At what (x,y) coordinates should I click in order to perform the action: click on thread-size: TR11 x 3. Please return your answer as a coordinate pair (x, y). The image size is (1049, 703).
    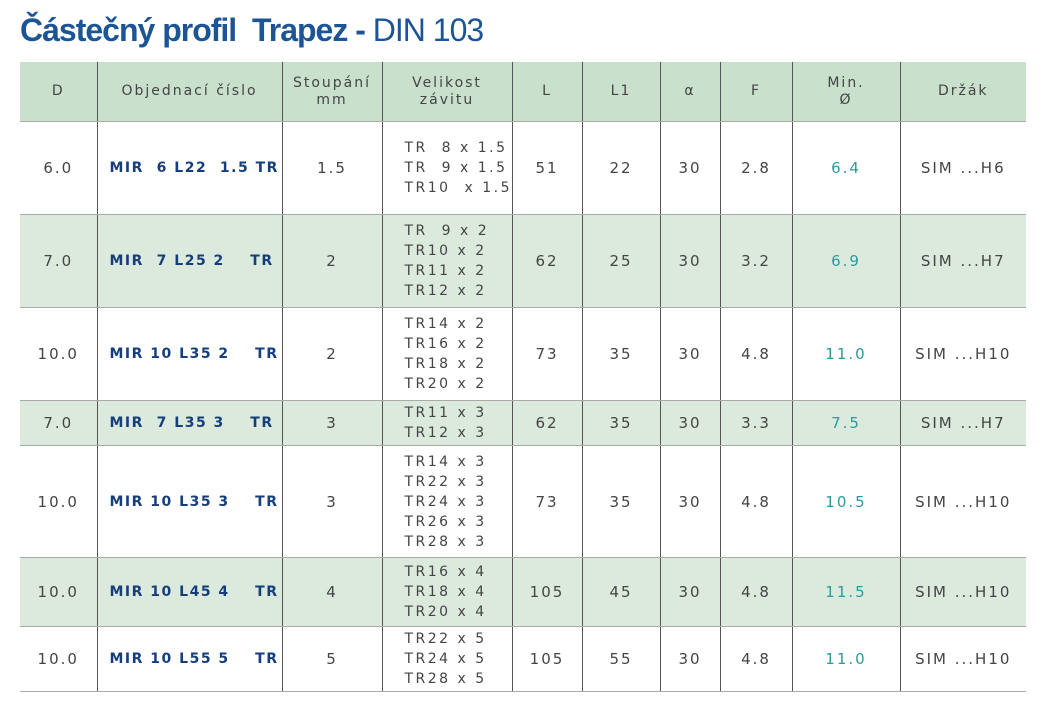
    Looking at the image, I should click on (445, 413).